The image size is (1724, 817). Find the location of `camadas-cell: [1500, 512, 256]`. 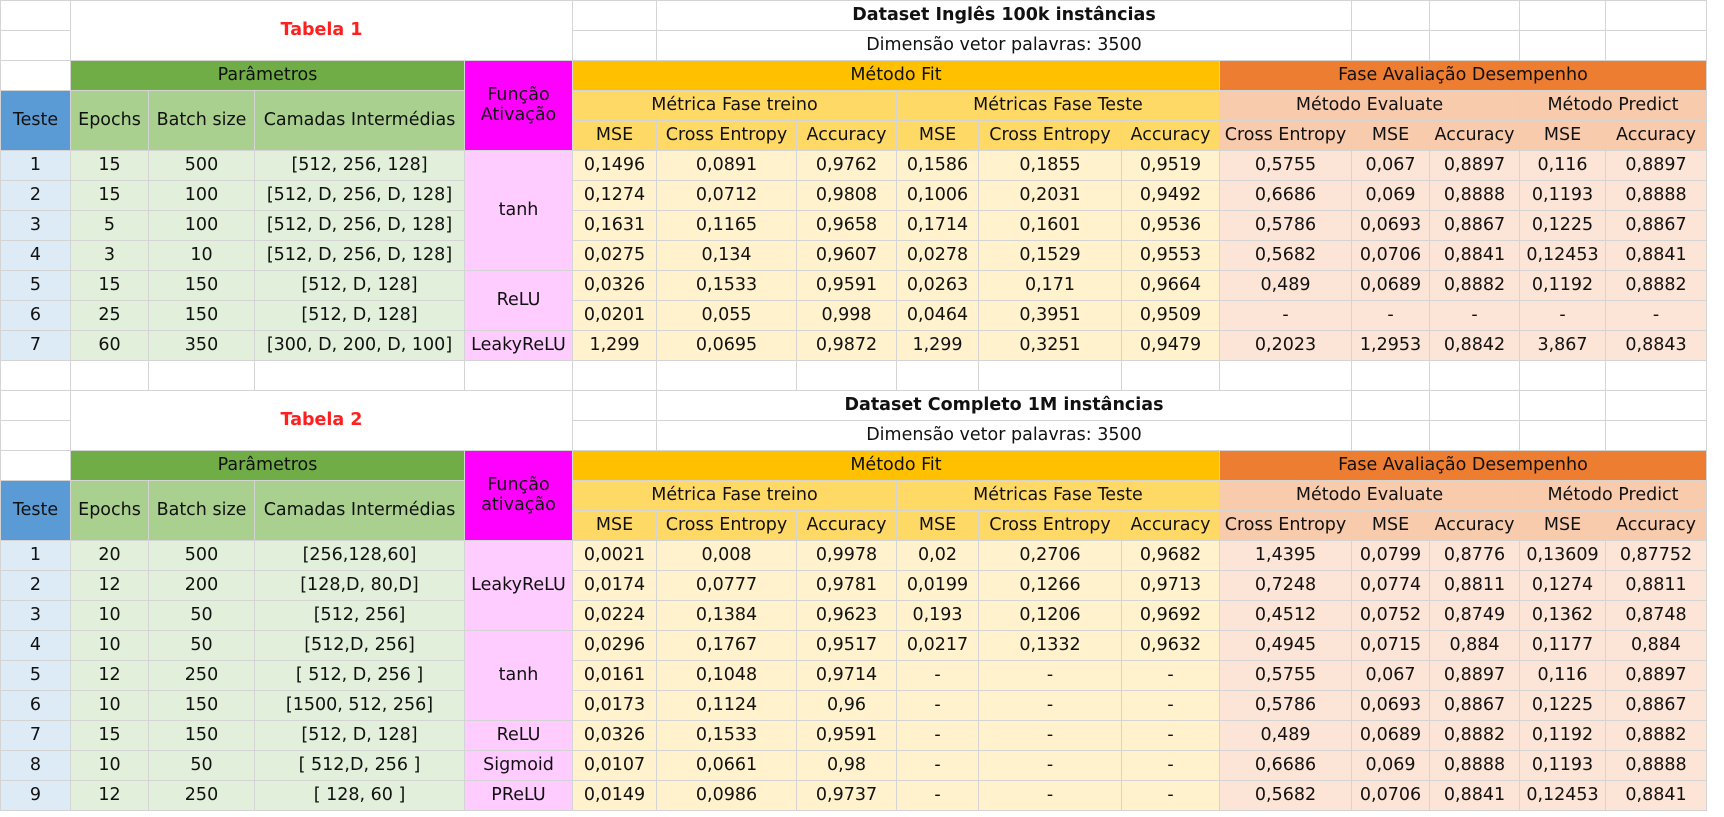

camadas-cell: [1500, 512, 256] is located at coordinates (359, 705).